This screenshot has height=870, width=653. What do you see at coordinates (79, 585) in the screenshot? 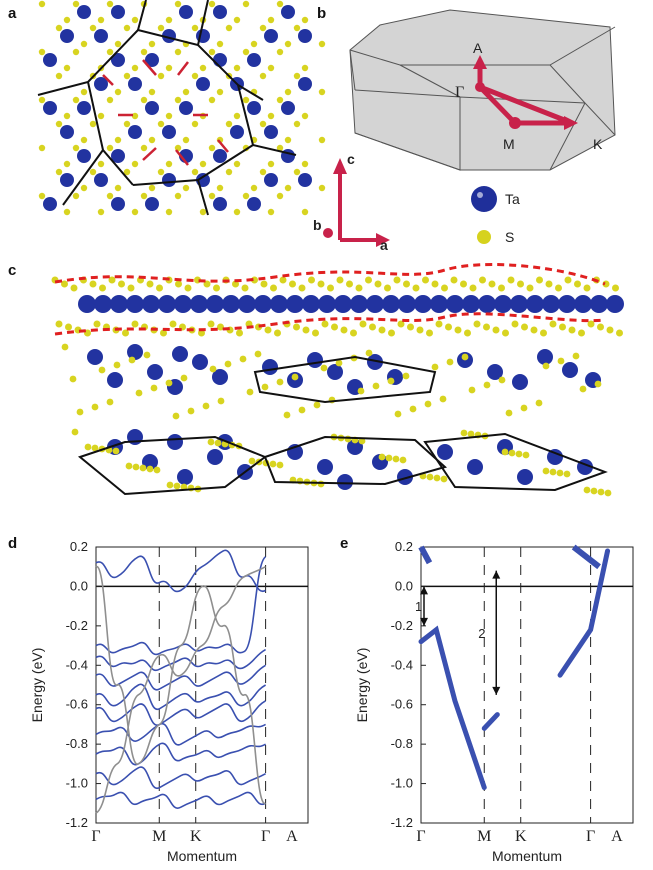
I see `y-tick-label: 0.0` at bounding box center [79, 585].